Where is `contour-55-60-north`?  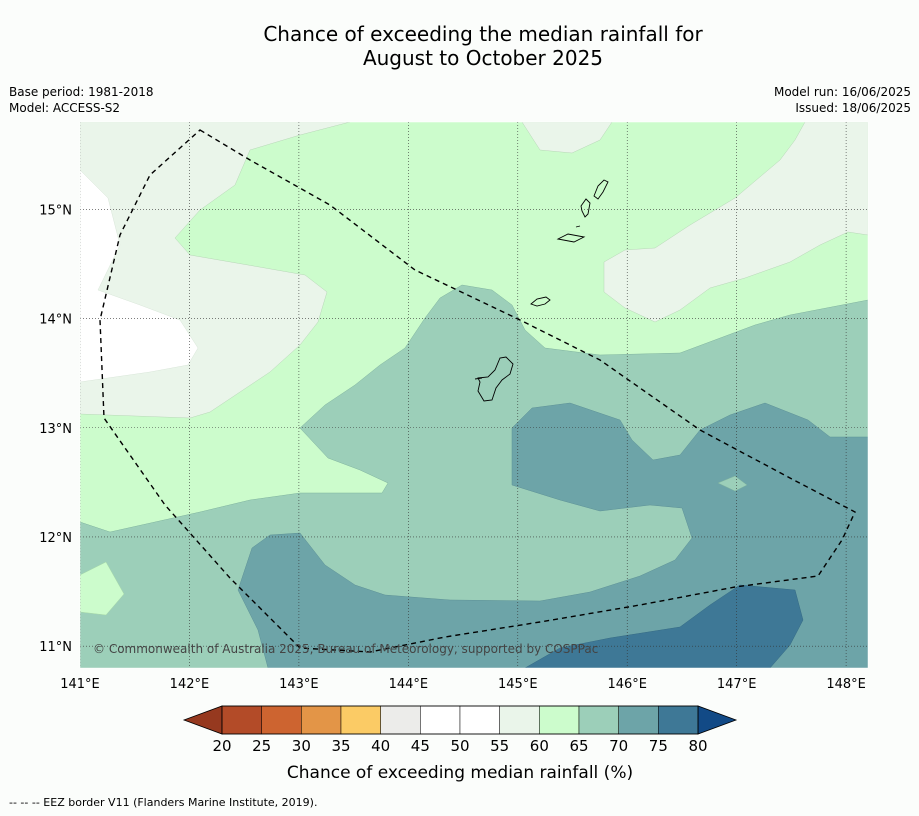 contour-55-60-north is located at coordinates (567, 138).